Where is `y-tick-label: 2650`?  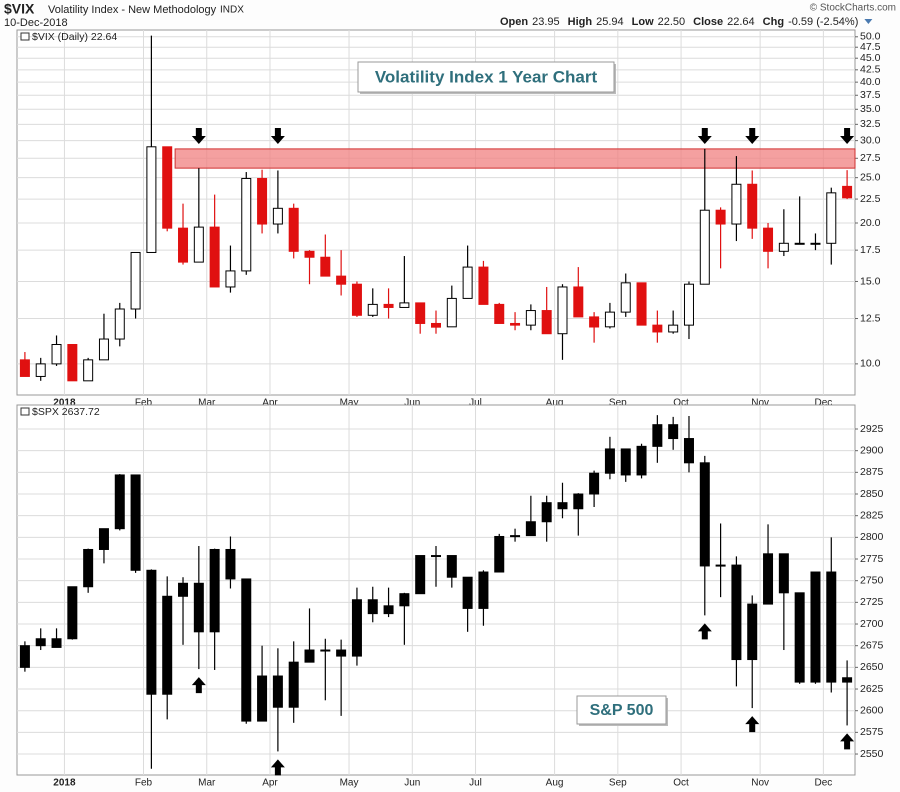
y-tick-label: 2650 is located at coordinates (872, 667).